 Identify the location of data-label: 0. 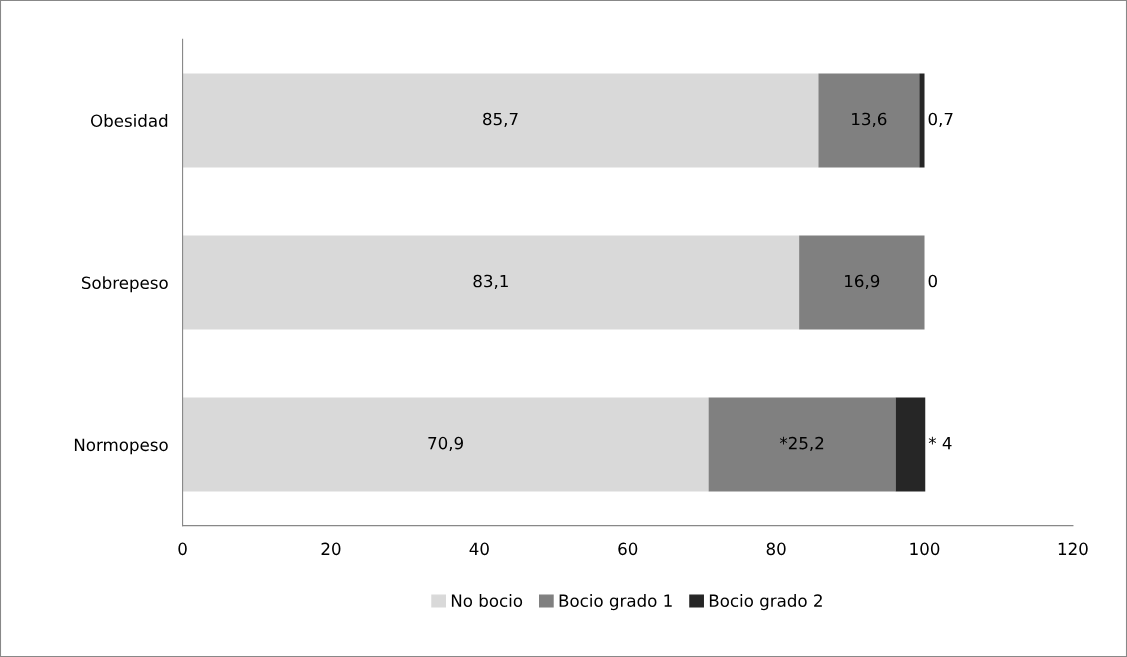
(932, 281).